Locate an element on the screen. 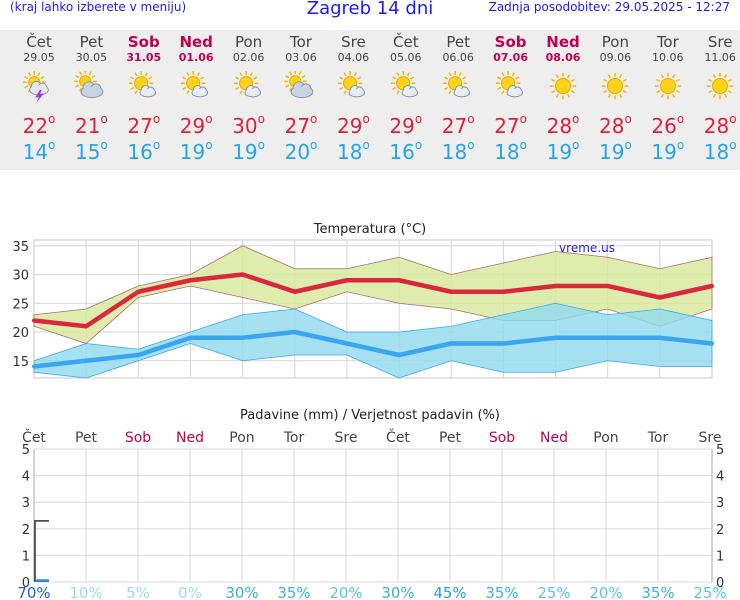  y-tick-label-right: 5 is located at coordinates (720, 450).